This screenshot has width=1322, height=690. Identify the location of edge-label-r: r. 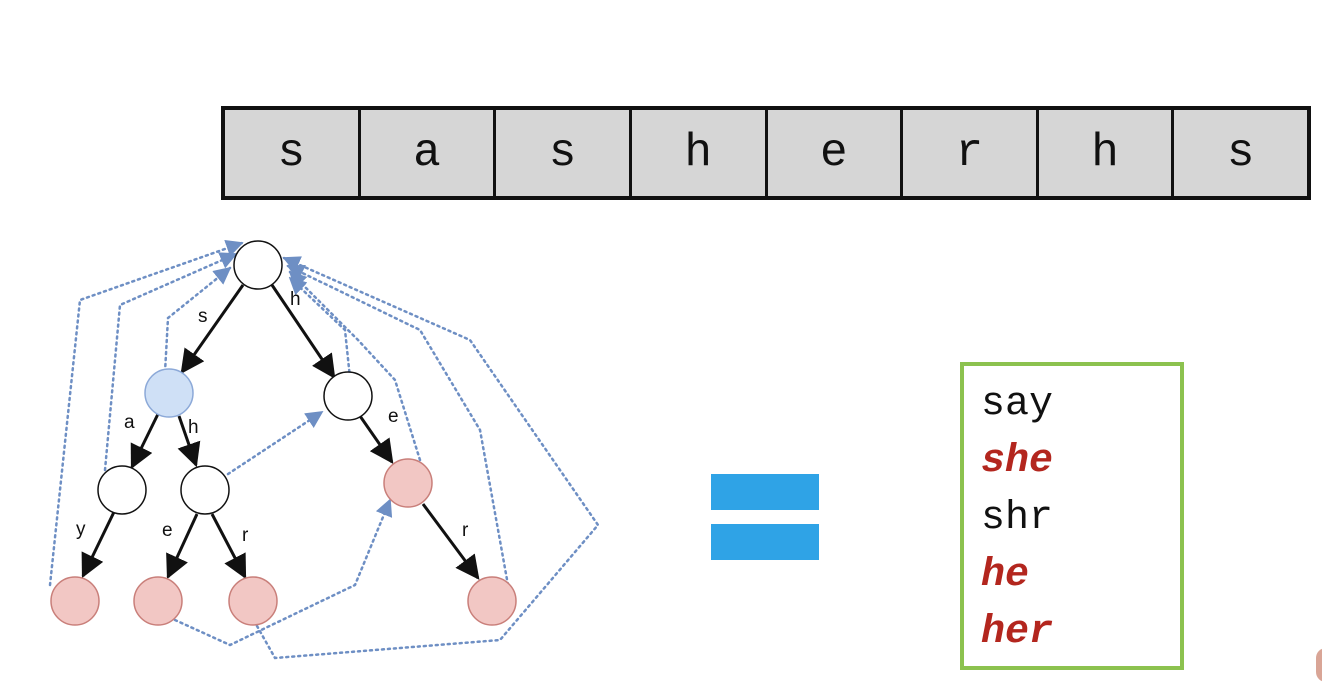
(245, 535).